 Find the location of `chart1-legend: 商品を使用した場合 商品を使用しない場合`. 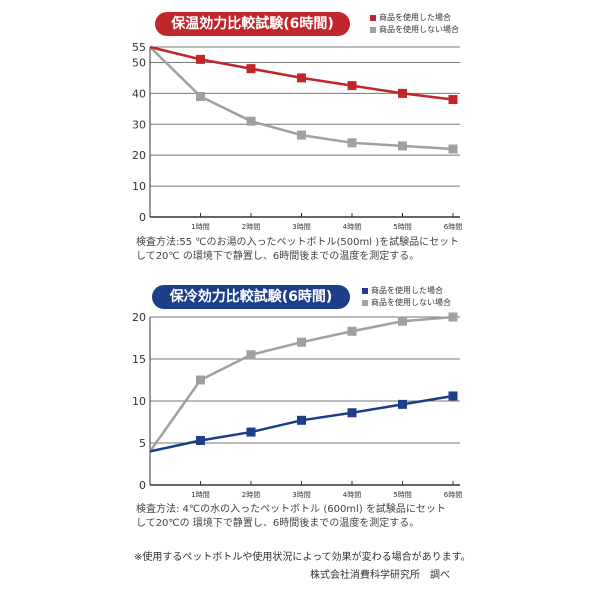

chart1-legend: 商品を使用した場合 商品を使用しない場合 is located at coordinates (414, 24).